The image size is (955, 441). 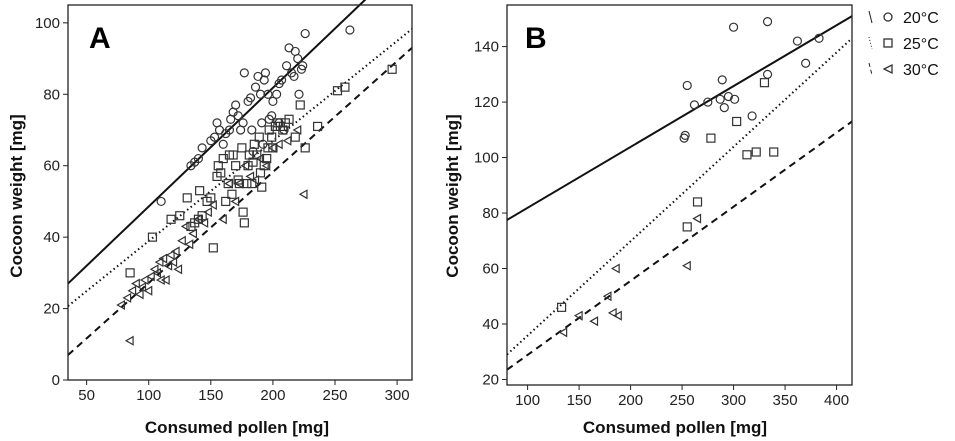 I want to click on legend-marker-square, so click(x=888, y=43).